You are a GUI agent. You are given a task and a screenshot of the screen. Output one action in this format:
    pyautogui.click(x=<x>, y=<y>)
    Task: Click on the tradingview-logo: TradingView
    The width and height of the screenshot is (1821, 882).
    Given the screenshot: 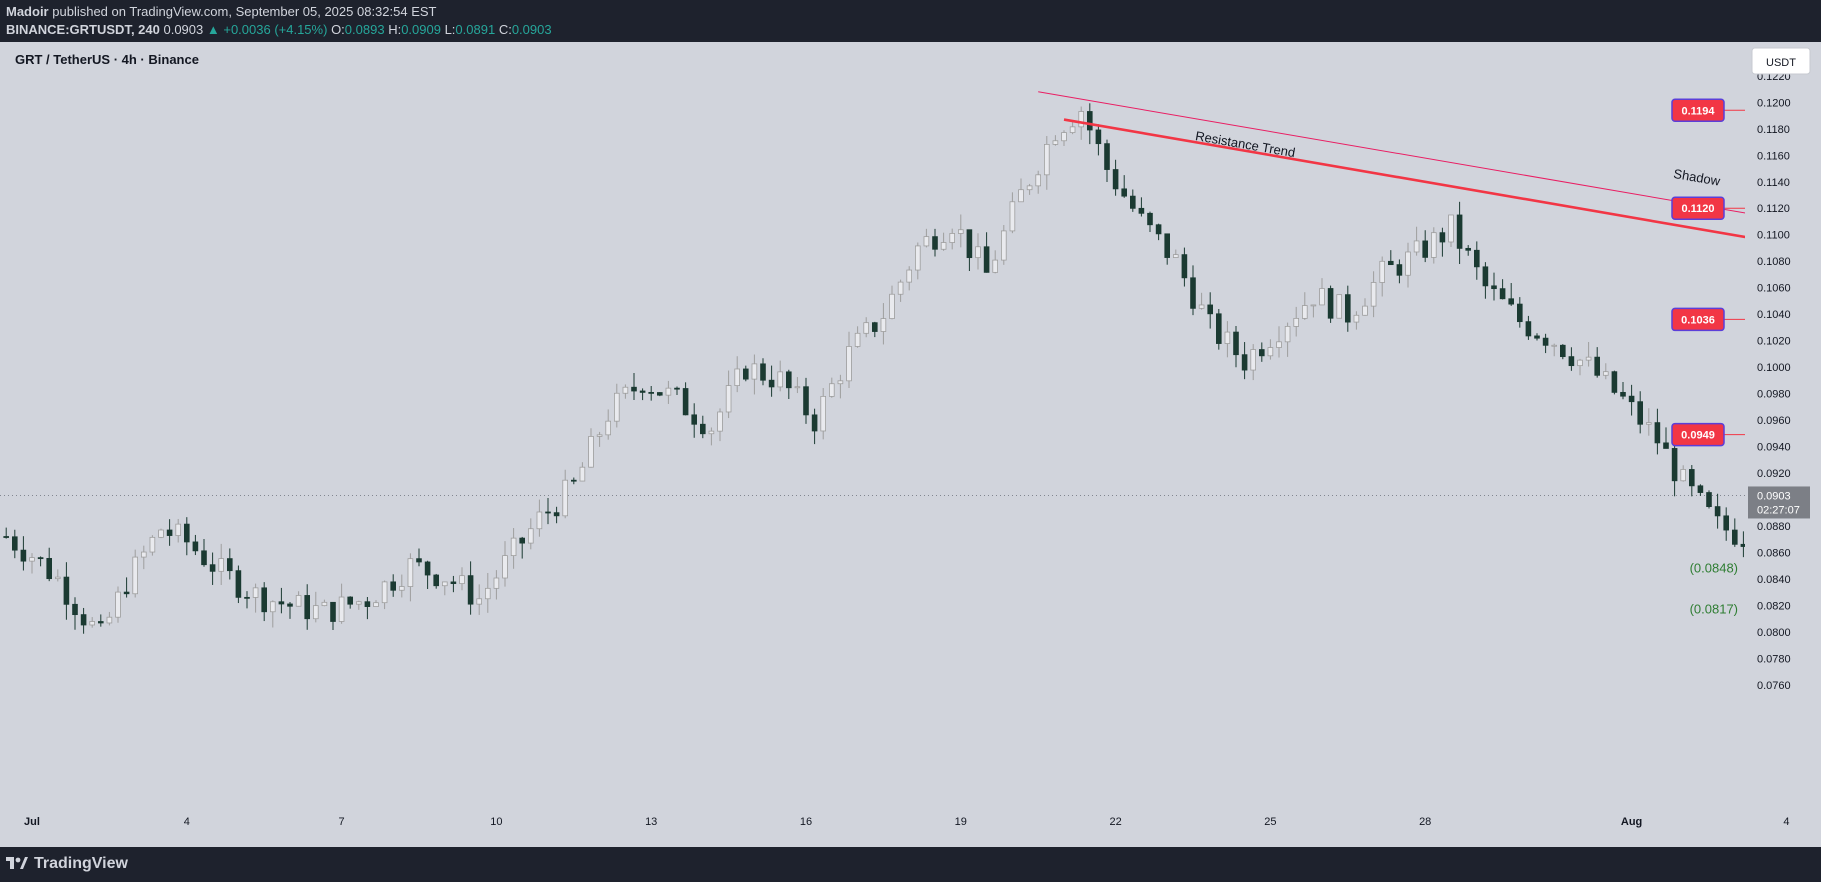 What is the action you would take?
    pyautogui.click(x=67, y=864)
    